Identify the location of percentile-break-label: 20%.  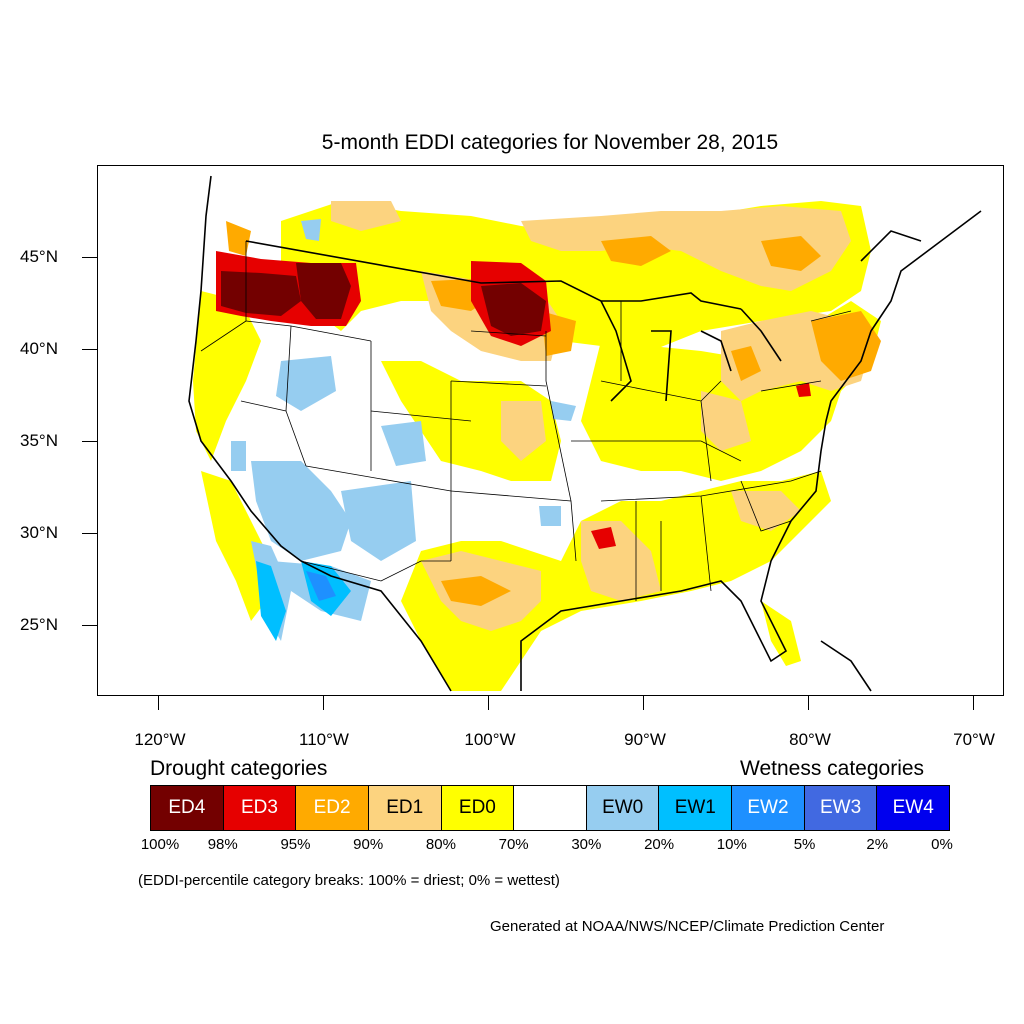
(659, 844).